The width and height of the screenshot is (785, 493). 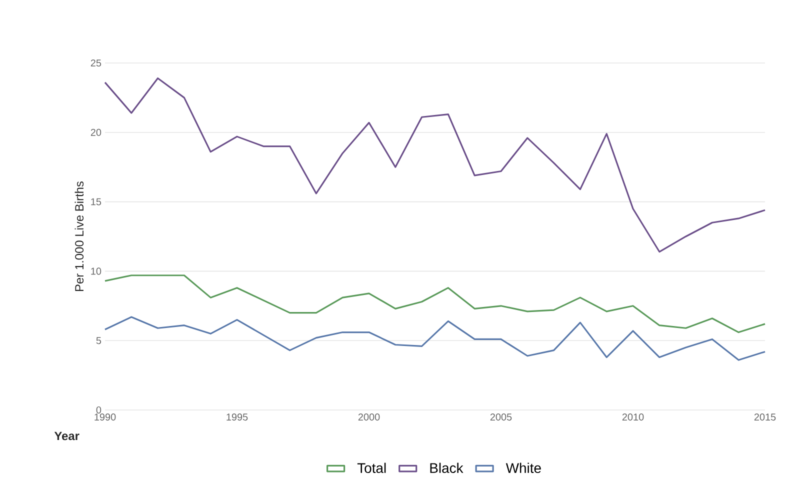 What do you see at coordinates (765, 417) in the screenshot?
I see `x-tick-label: 2015` at bounding box center [765, 417].